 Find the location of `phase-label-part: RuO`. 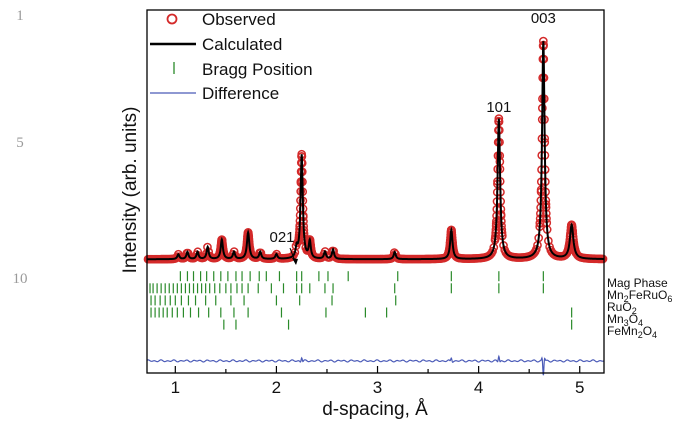

phase-label-part: RuO is located at coordinates (619, 307).